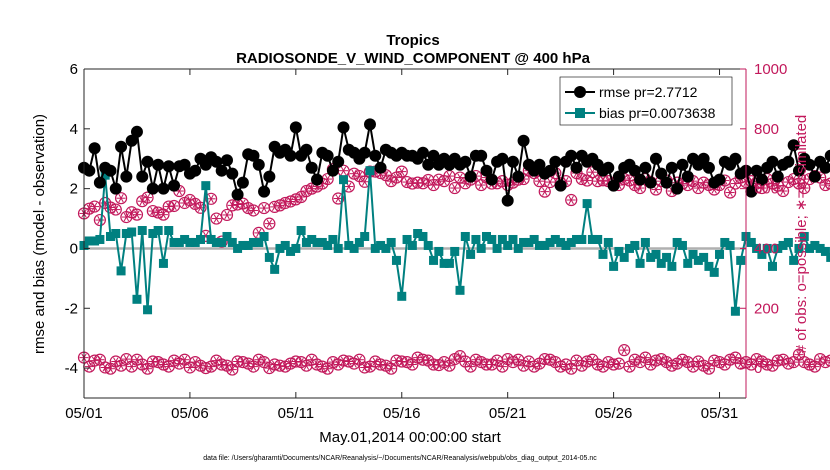 This screenshot has width=830, height=470. I want to click on x-tick-label: 05/06, so click(190, 413).